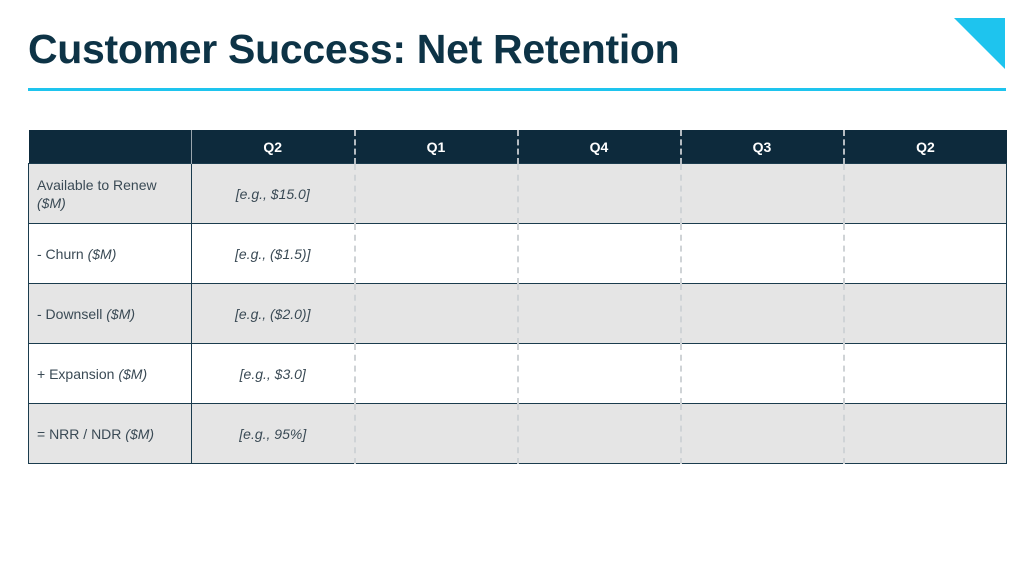  I want to click on row-label-text: Available to Renew, so click(97, 184).